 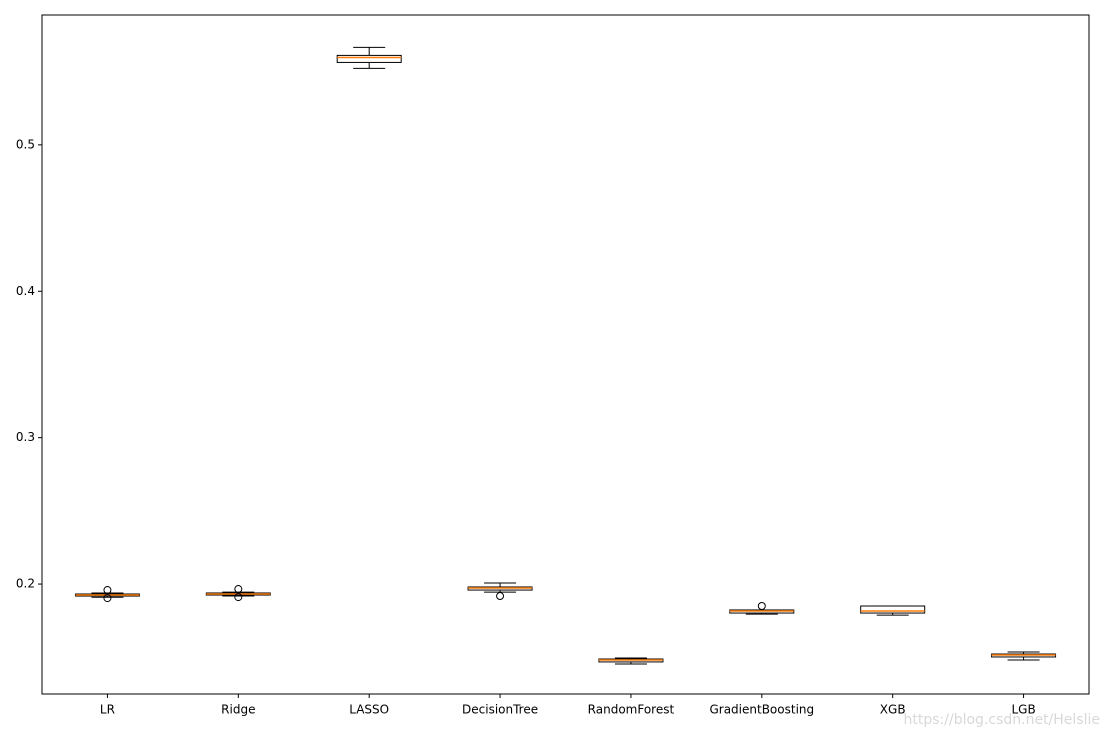 What do you see at coordinates (25, 291) in the screenshot?
I see `y-tick-label: 0.4` at bounding box center [25, 291].